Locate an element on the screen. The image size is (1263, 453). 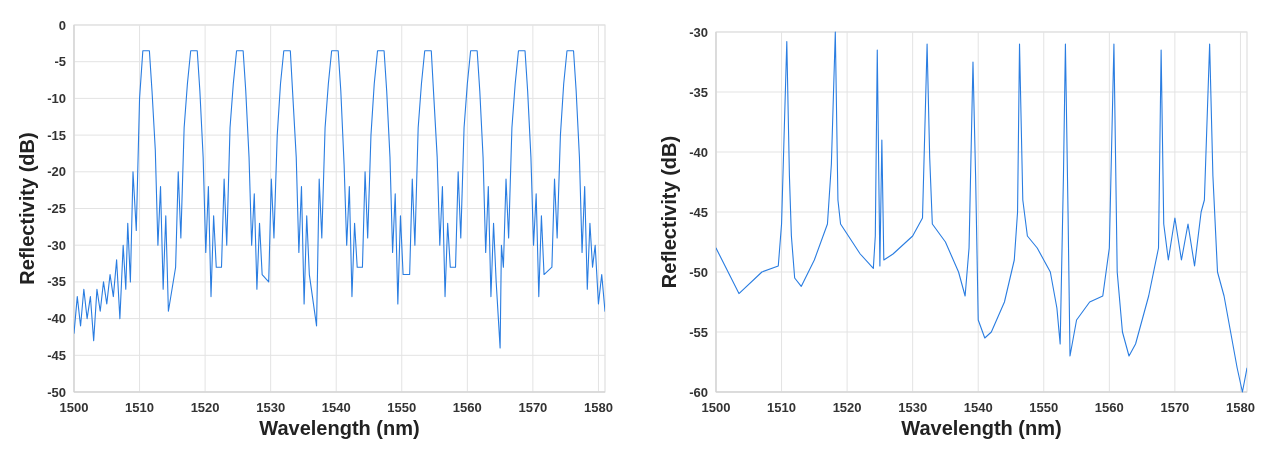
y-tick-label: -25 is located at coordinates (56, 209).